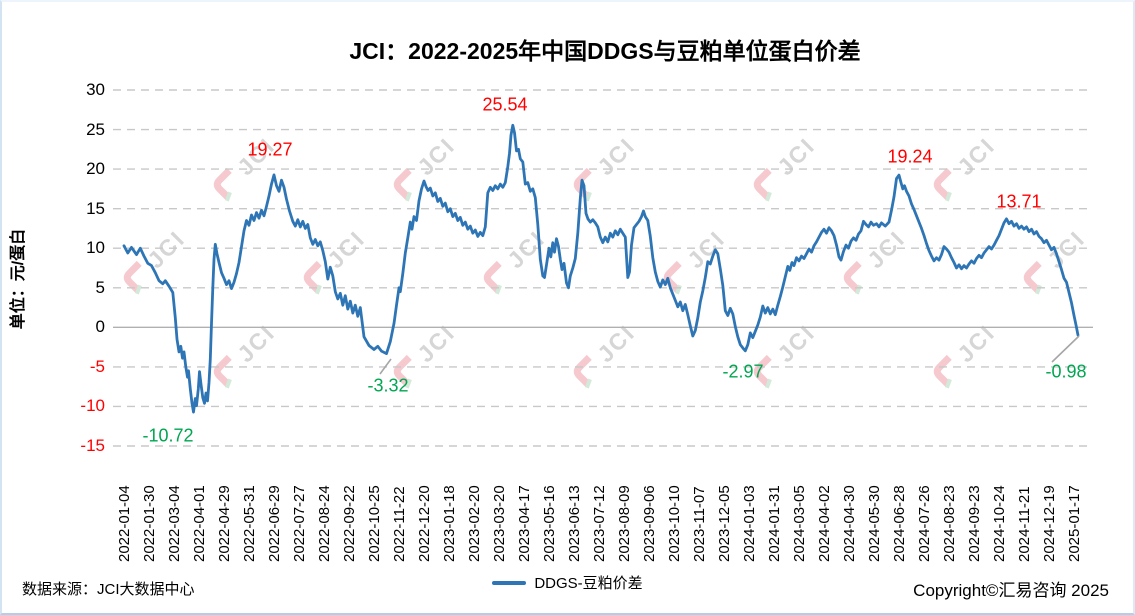 Image resolution: width=1135 pixels, height=615 pixels. I want to click on x-tick-label: 2023-05-16, so click(549, 523).